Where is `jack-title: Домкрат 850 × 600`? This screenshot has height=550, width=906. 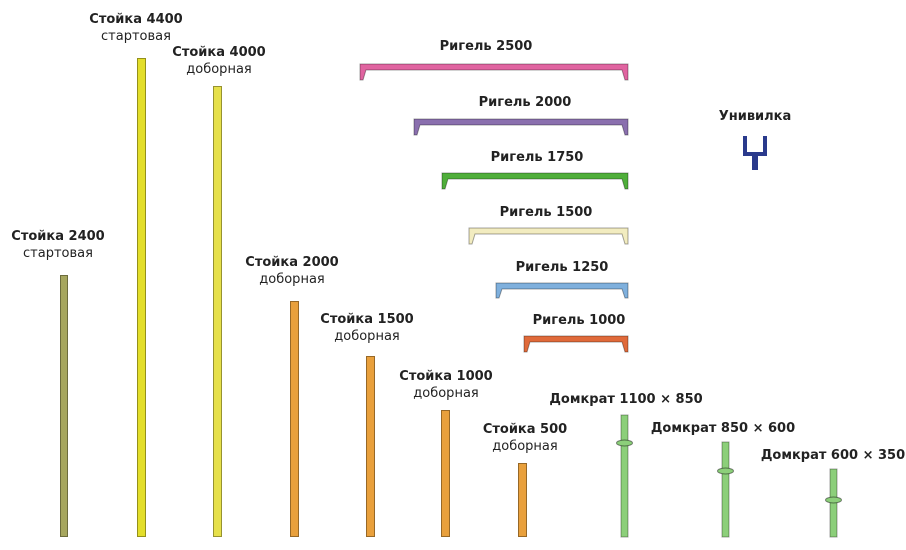
jack-title: Домкрат 850 × 600 is located at coordinates (723, 428).